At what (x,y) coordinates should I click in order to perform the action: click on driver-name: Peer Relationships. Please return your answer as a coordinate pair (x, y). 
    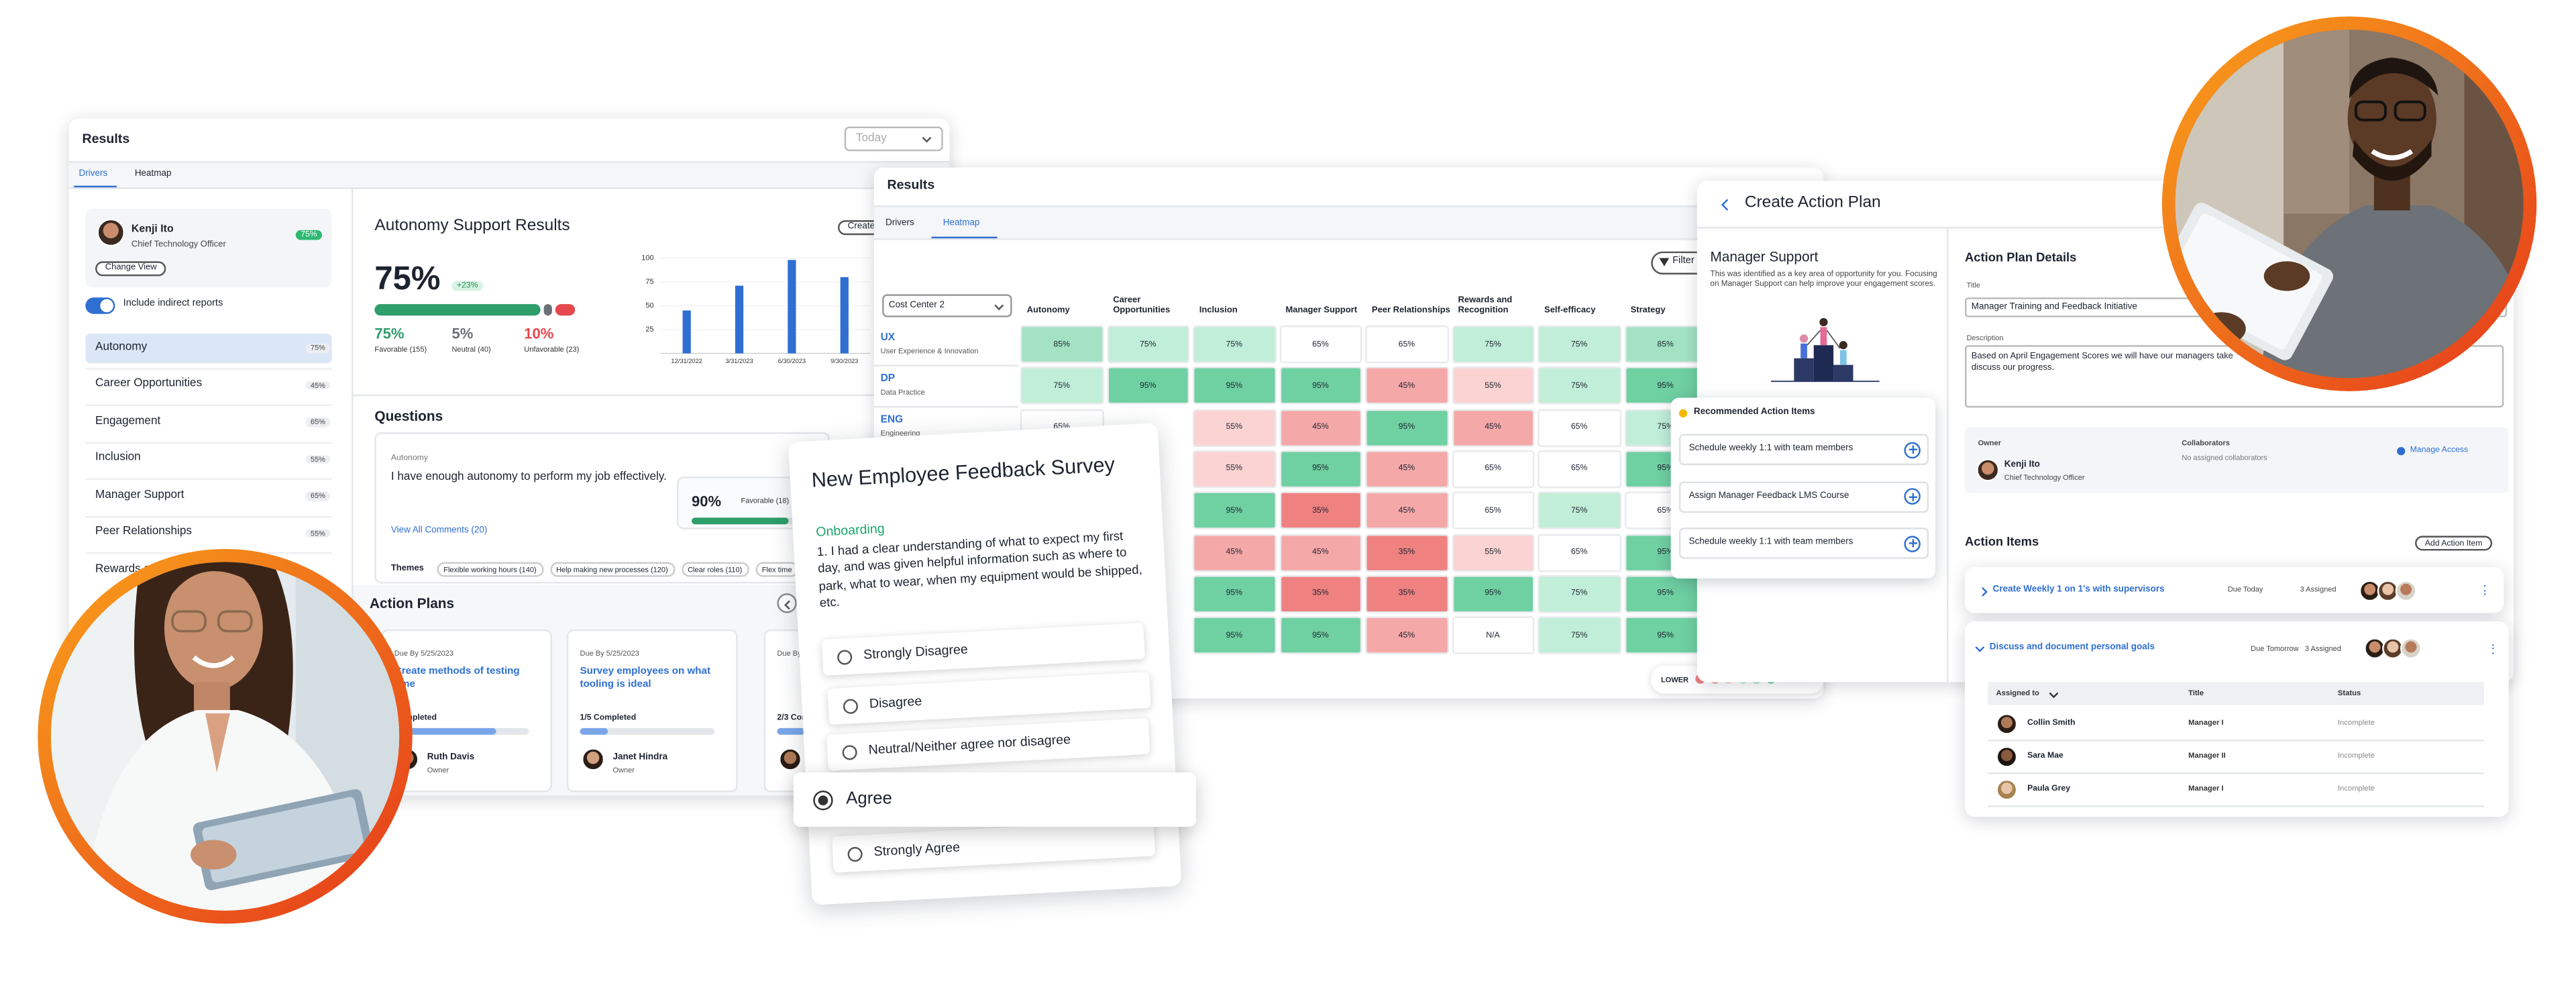
    Looking at the image, I should click on (143, 532).